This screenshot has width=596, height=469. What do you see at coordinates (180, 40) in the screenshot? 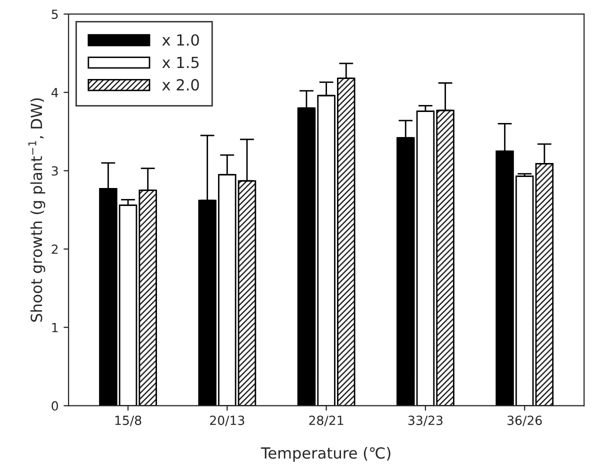
I see `legend-label: x 1.0` at bounding box center [180, 40].